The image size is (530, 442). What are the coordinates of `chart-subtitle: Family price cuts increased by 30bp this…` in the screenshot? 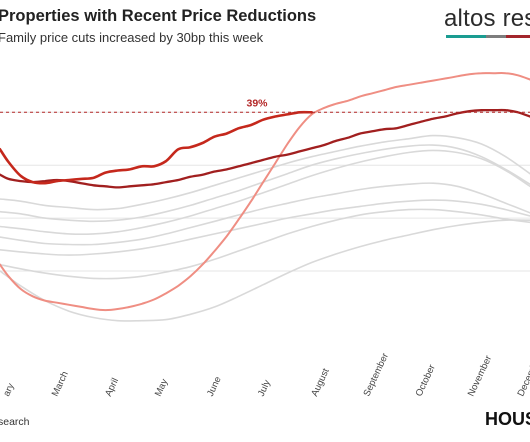 It's located at (132, 37).